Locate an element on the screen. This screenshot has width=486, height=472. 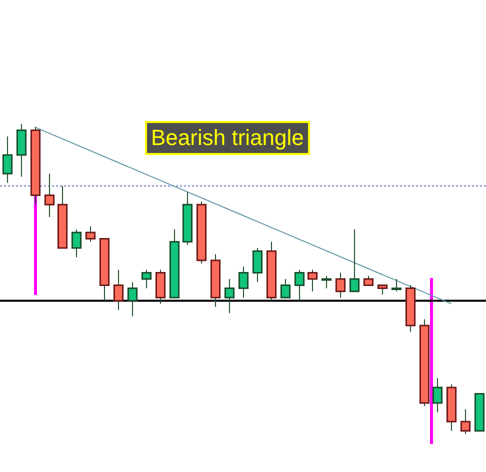
annotation: Bearish triangle is located at coordinates (227, 138).